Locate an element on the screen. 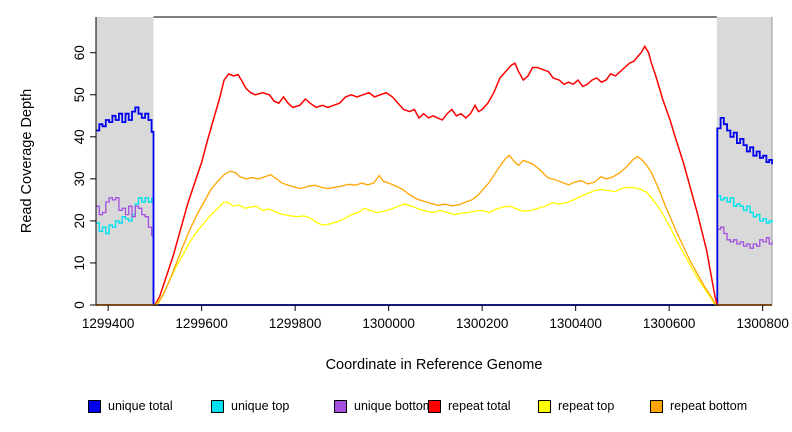 Image resolution: width=792 pixels, height=432 pixels. y-tick-label: 30 is located at coordinates (79, 178).